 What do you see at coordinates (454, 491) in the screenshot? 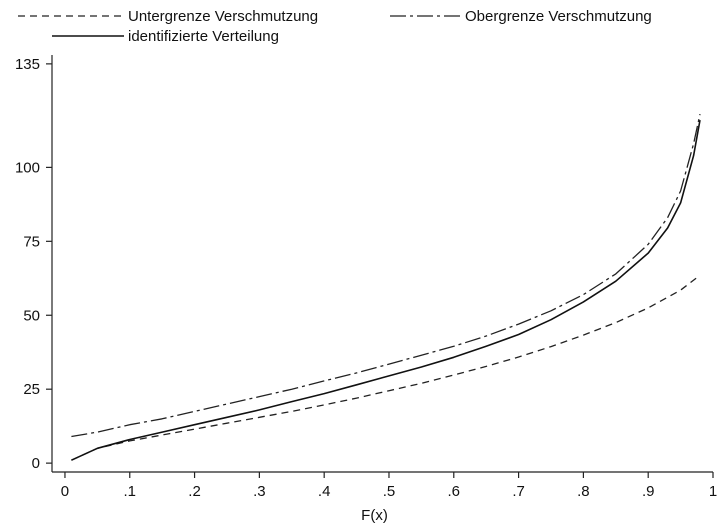
I see `x-tick-label: .6` at bounding box center [454, 491].